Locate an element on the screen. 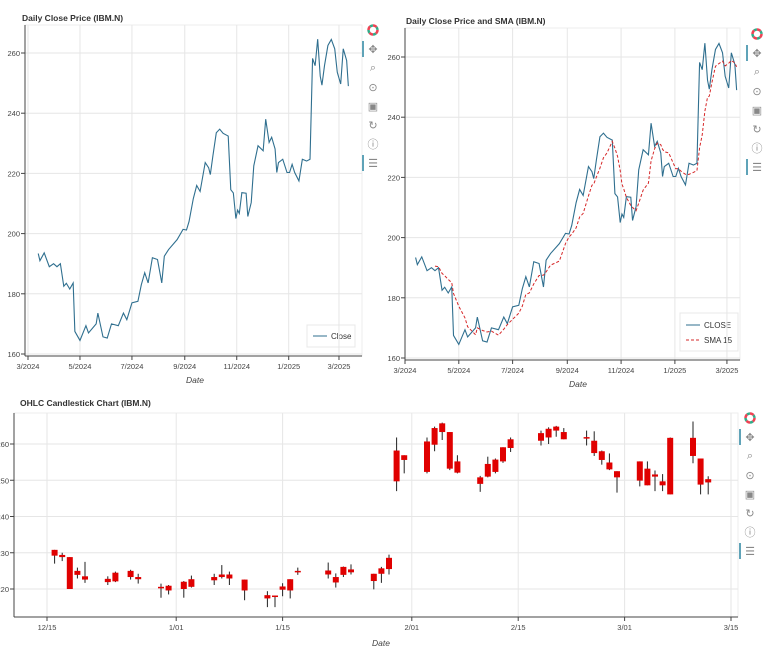 The image size is (768, 651). x-tick-label: 12/15 is located at coordinates (47, 627).